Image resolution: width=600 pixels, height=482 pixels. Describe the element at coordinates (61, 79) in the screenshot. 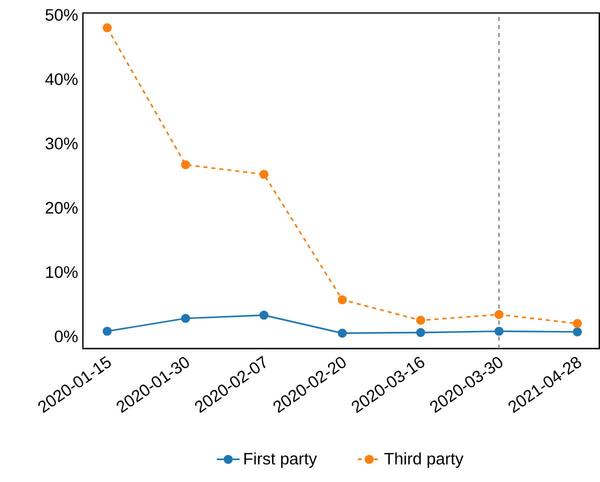

I see `y-tick-label: 40%` at that location.